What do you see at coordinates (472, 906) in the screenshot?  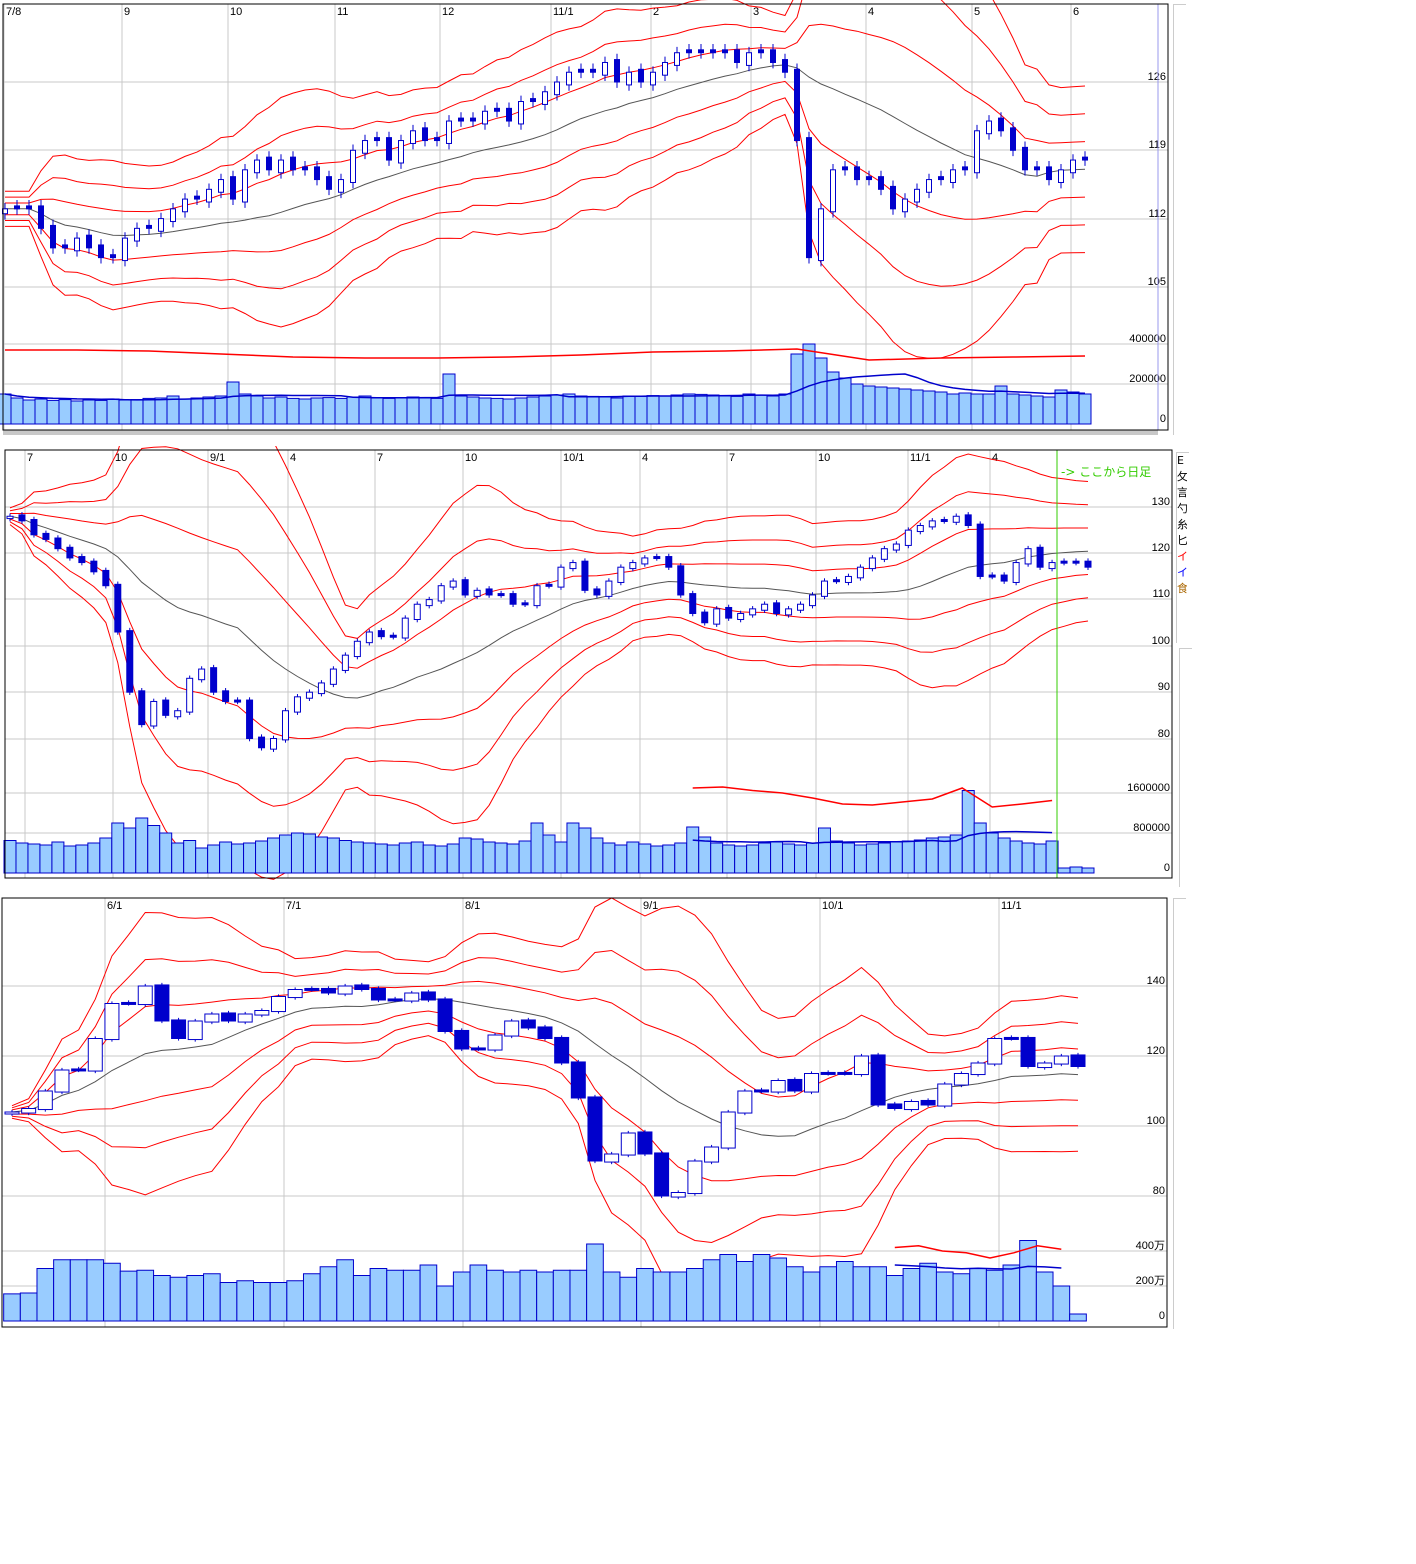 I see `x-tick-label: 8/1` at bounding box center [472, 906].